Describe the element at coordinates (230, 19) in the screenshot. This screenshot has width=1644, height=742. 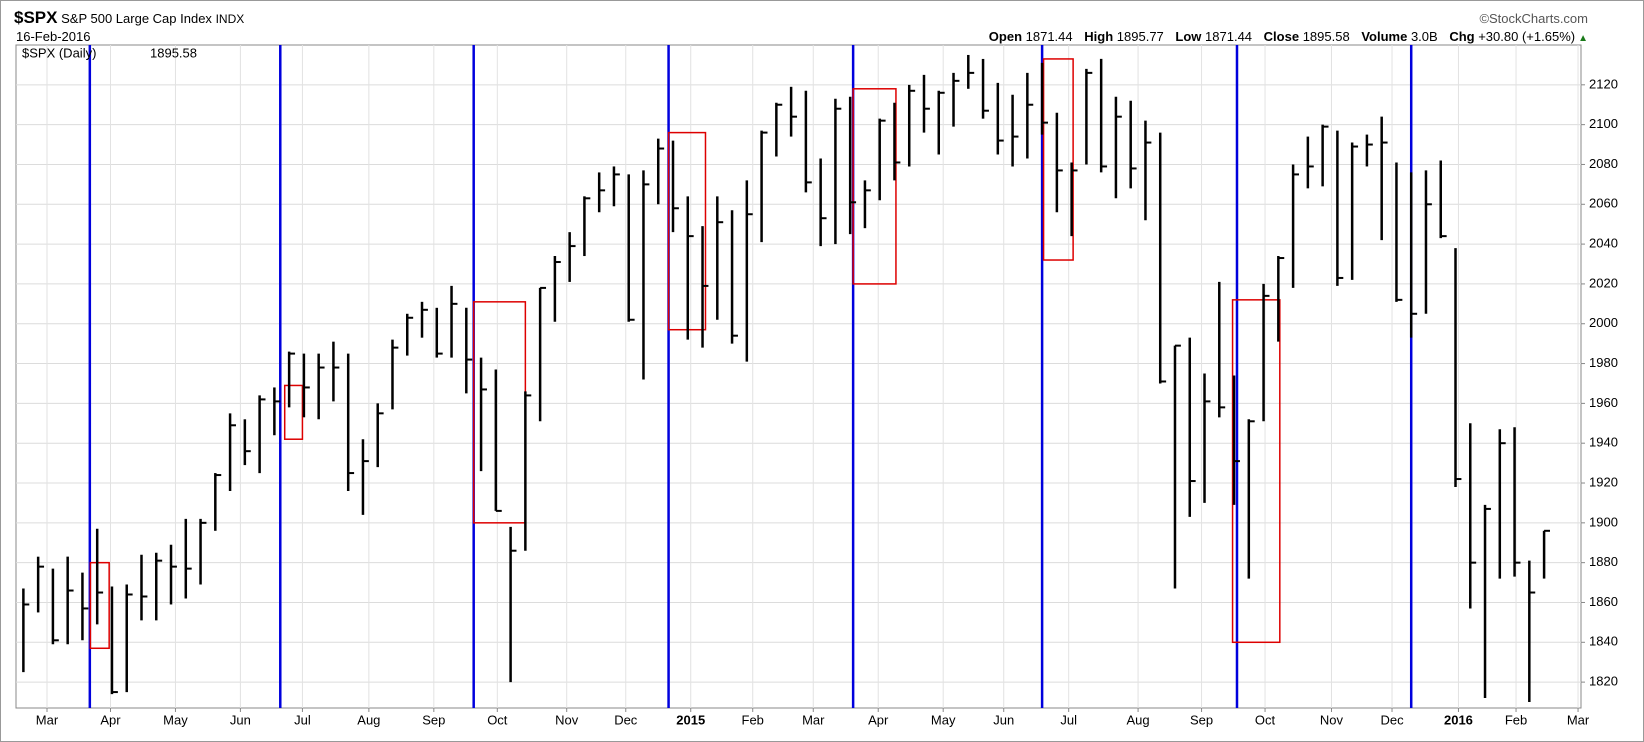
I see `exchange: INDX` at that location.